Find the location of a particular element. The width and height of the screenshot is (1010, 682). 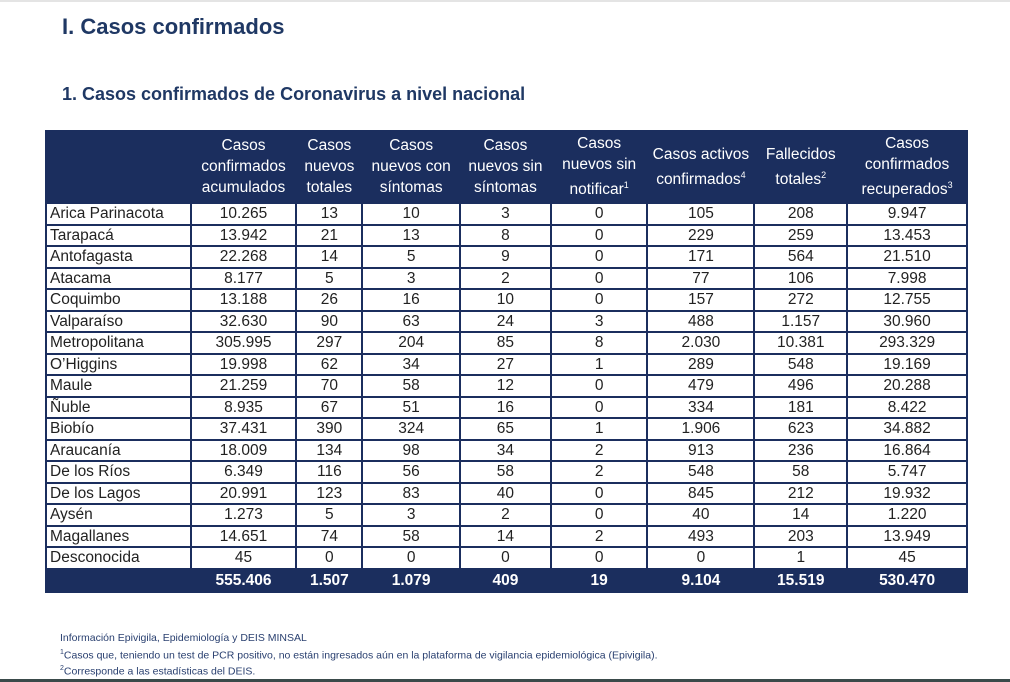

table-cell: 9.947 is located at coordinates (907, 214).